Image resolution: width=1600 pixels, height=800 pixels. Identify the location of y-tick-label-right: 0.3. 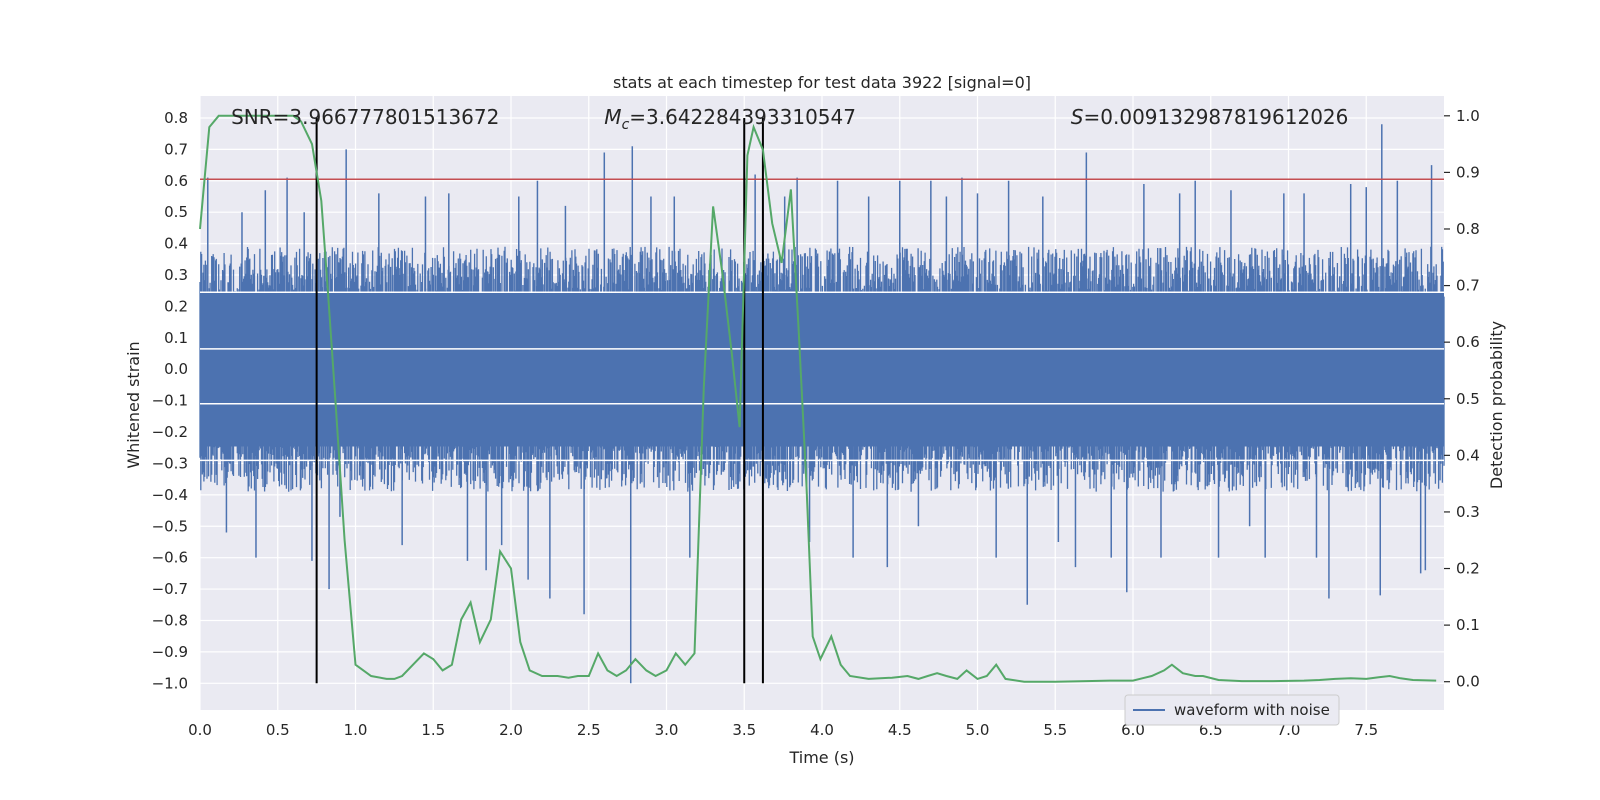
(1468, 512).